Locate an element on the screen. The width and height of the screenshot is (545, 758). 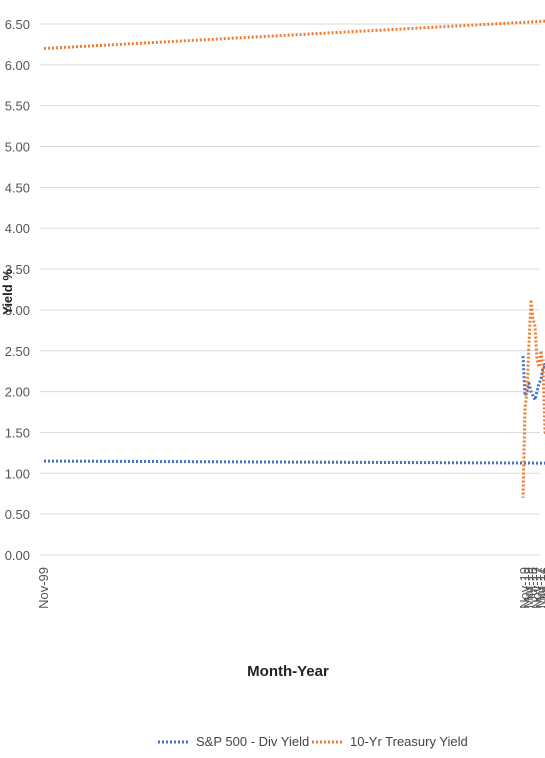
x-tick-label: Mar-17 is located at coordinates (539, 587).